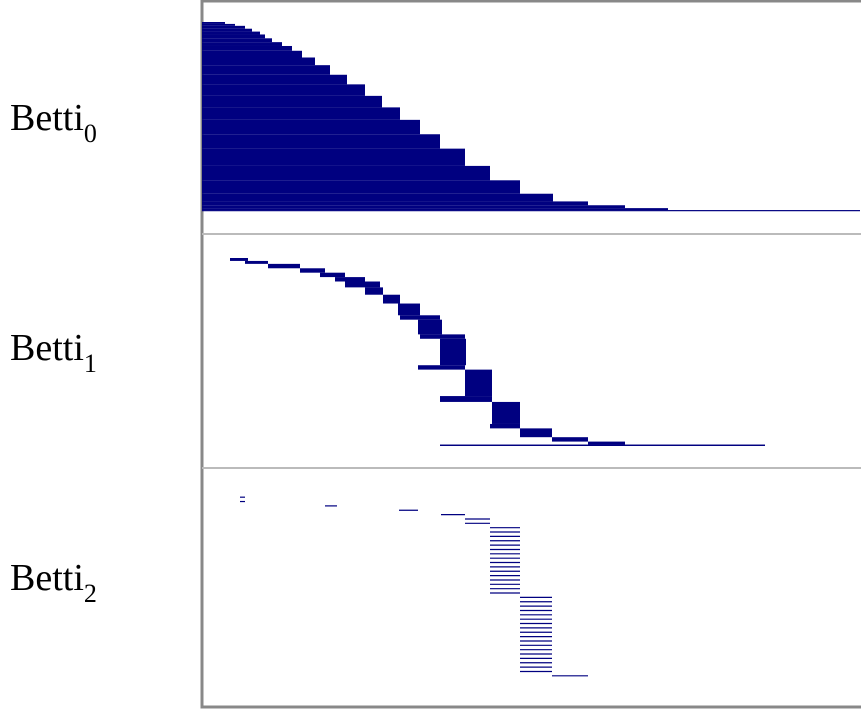 This screenshot has height=720, width=861. What do you see at coordinates (90, 133) in the screenshot?
I see `label-subscript: 0` at bounding box center [90, 133].